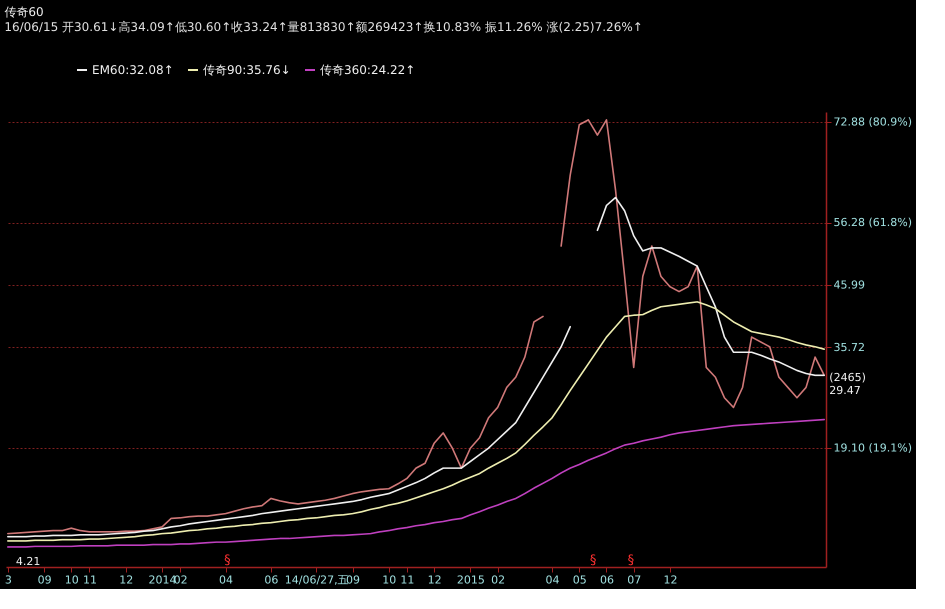 This screenshot has width=945, height=609. What do you see at coordinates (873, 121) in the screenshot?
I see `y-tick-label: 72.88 (80.9%)` at bounding box center [873, 121].